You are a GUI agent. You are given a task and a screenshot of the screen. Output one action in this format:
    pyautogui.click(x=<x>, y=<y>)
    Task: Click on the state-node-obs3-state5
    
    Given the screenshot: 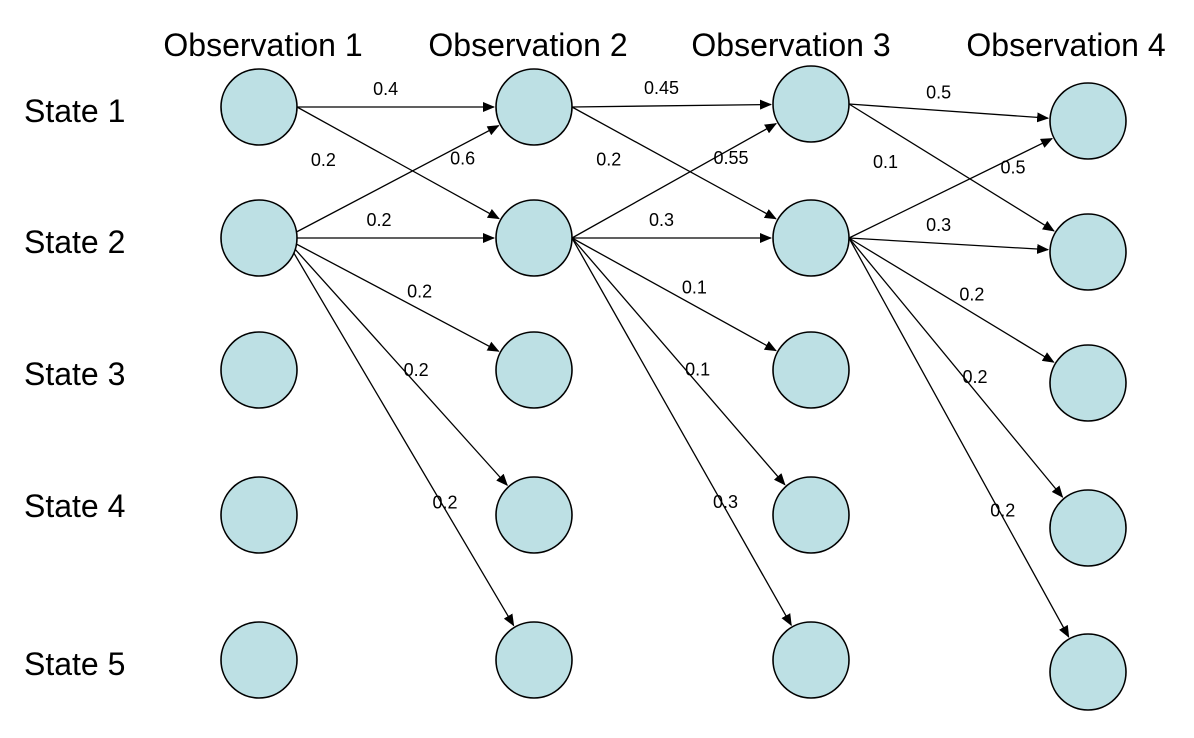 What is the action you would take?
    pyautogui.click(x=811, y=660)
    